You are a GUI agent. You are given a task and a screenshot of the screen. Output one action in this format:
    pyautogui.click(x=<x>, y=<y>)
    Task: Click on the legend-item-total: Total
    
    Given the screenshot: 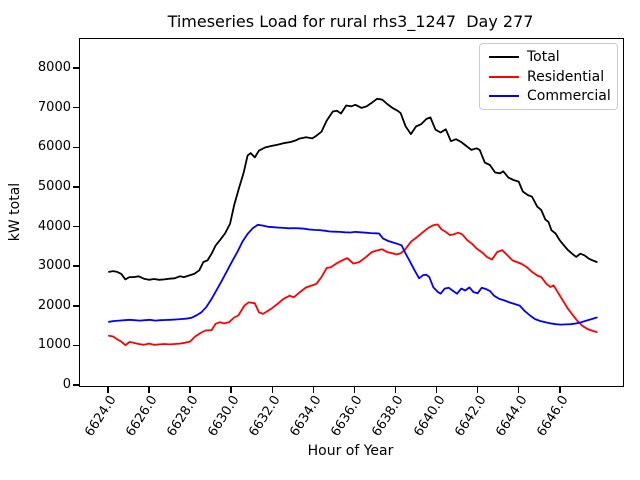 What is the action you would take?
    pyautogui.click(x=548, y=57)
    